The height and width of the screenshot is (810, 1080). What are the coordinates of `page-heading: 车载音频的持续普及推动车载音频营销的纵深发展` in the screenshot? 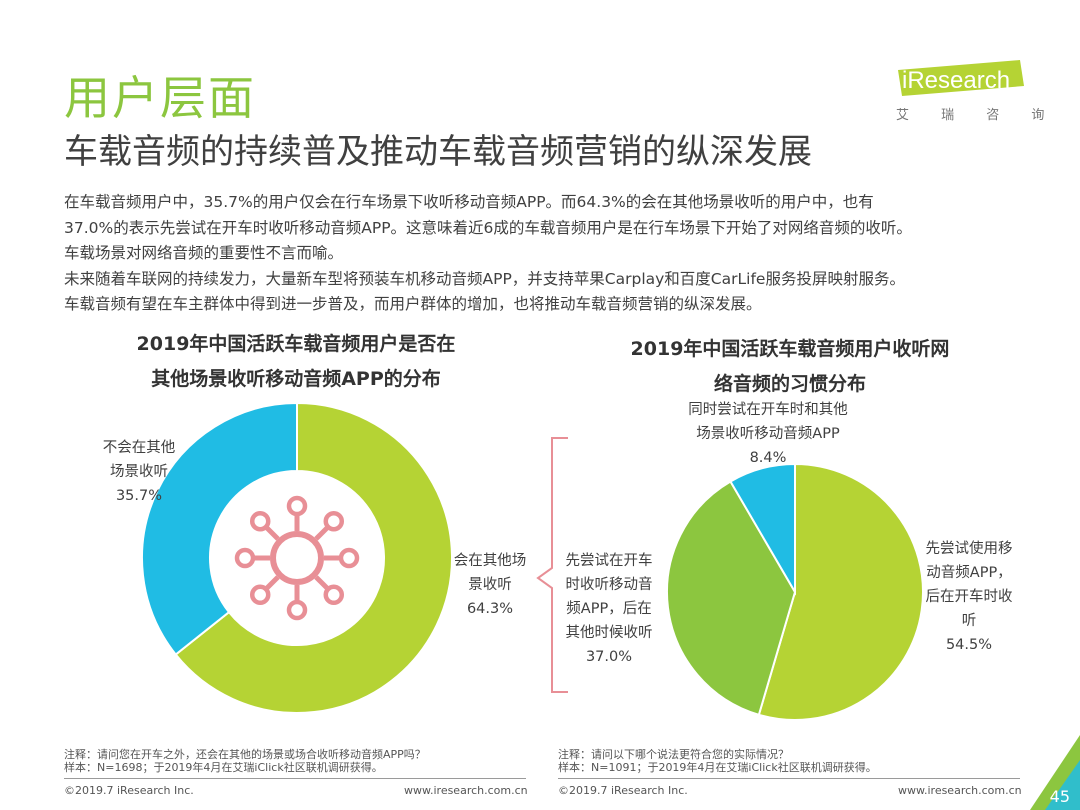 It's located at (438, 152).